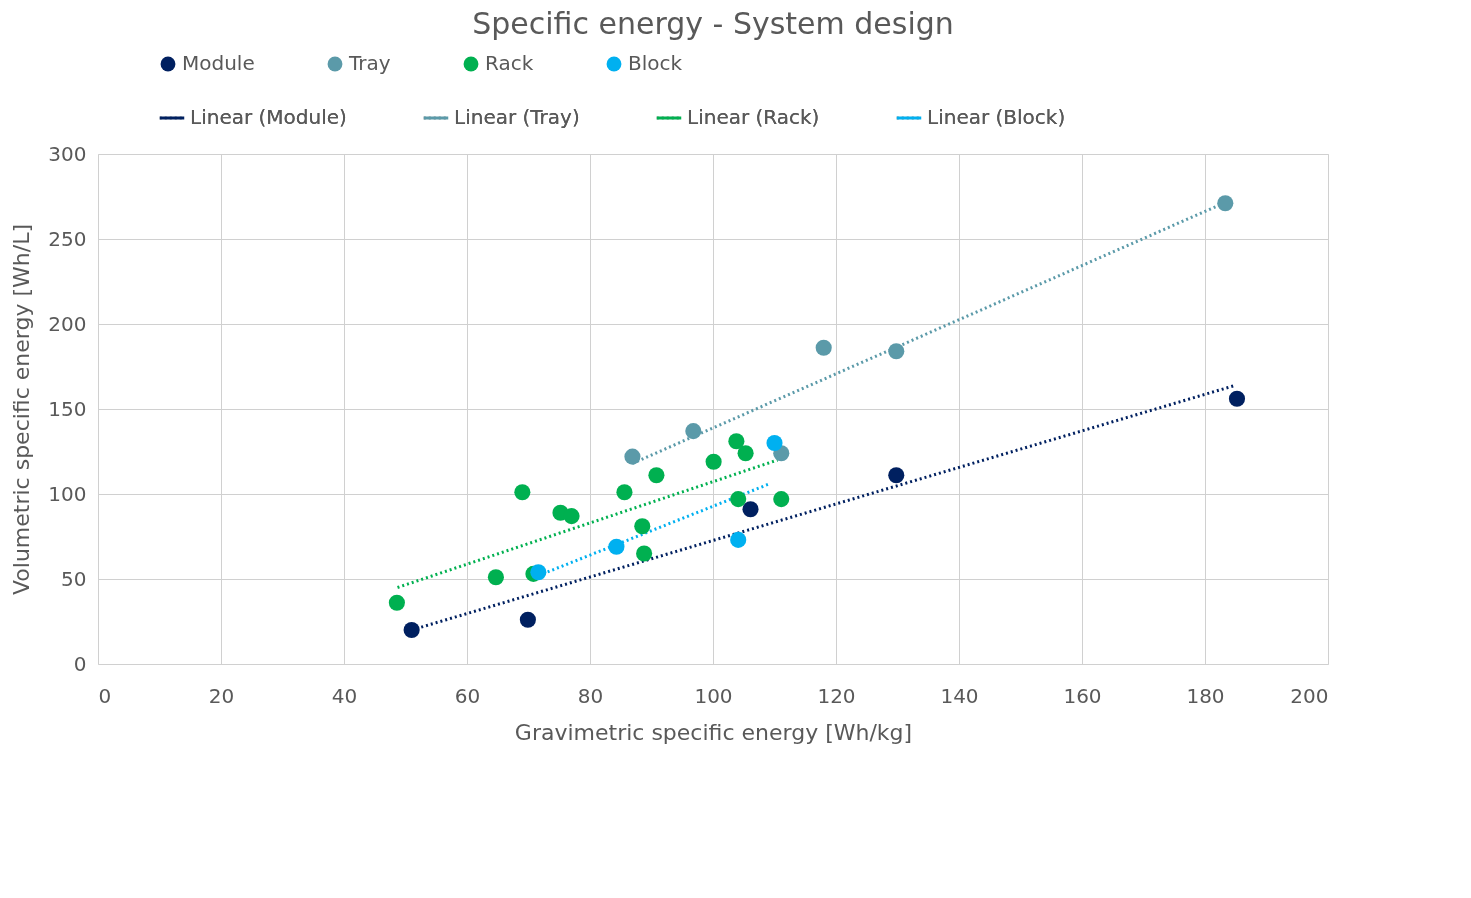 The image size is (1471, 898). What do you see at coordinates (959, 695) in the screenshot?
I see `x-tick-label: 140` at bounding box center [959, 695].